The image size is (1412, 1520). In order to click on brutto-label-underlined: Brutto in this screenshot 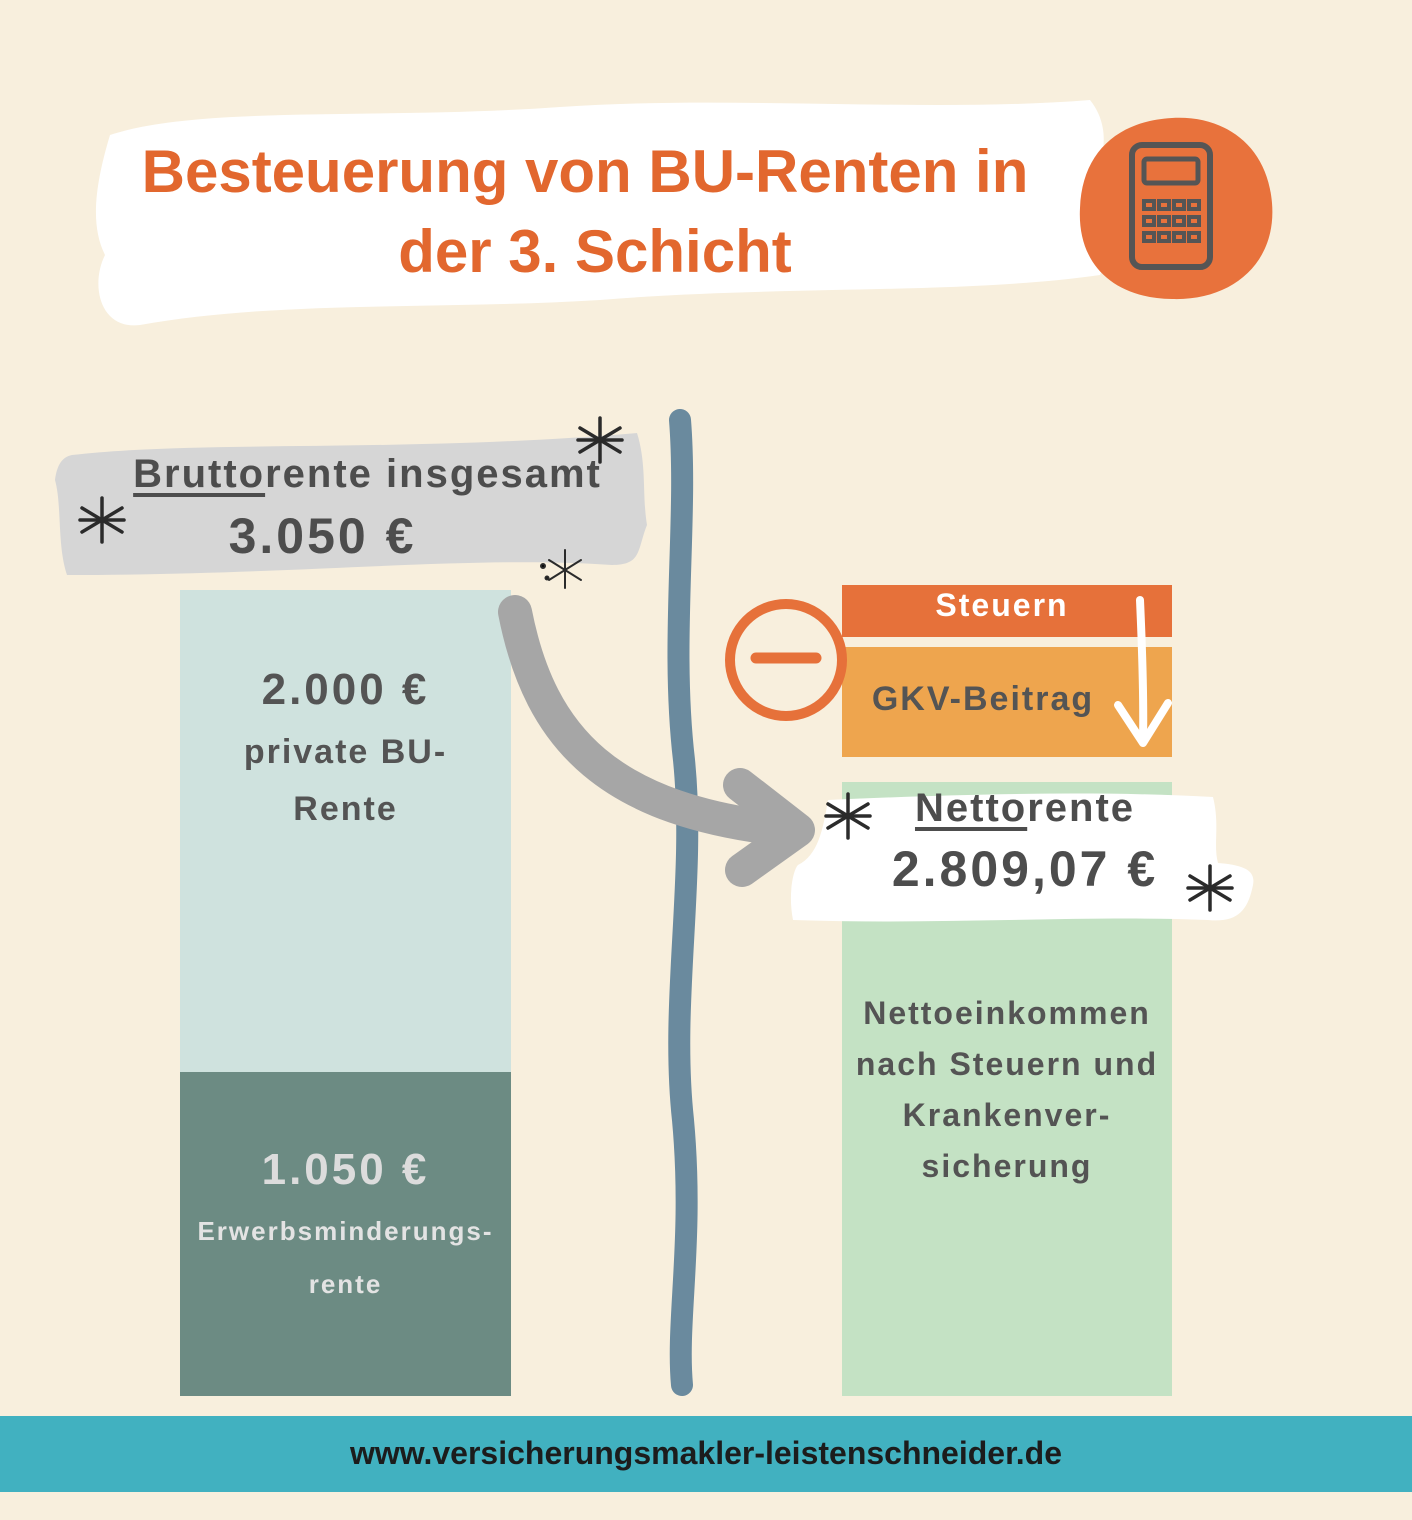, I will do `click(199, 474)`.